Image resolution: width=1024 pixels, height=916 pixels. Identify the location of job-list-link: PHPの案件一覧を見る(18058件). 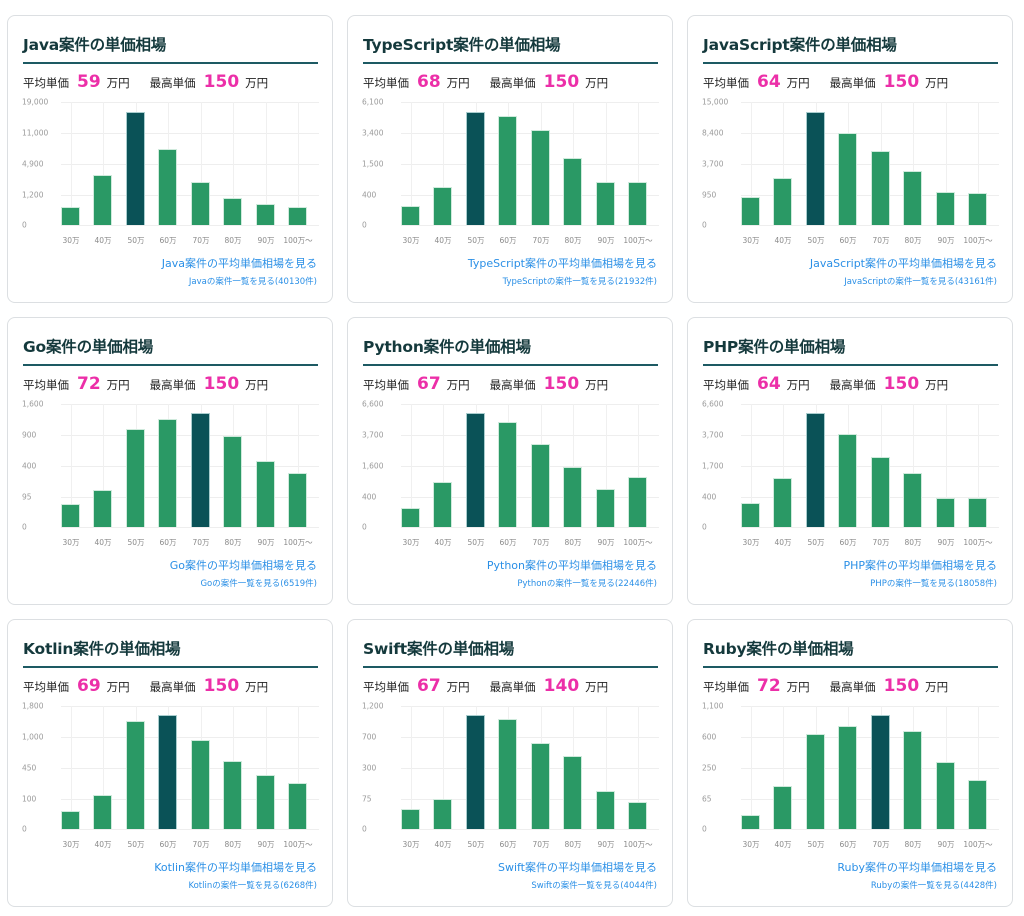
(933, 584).